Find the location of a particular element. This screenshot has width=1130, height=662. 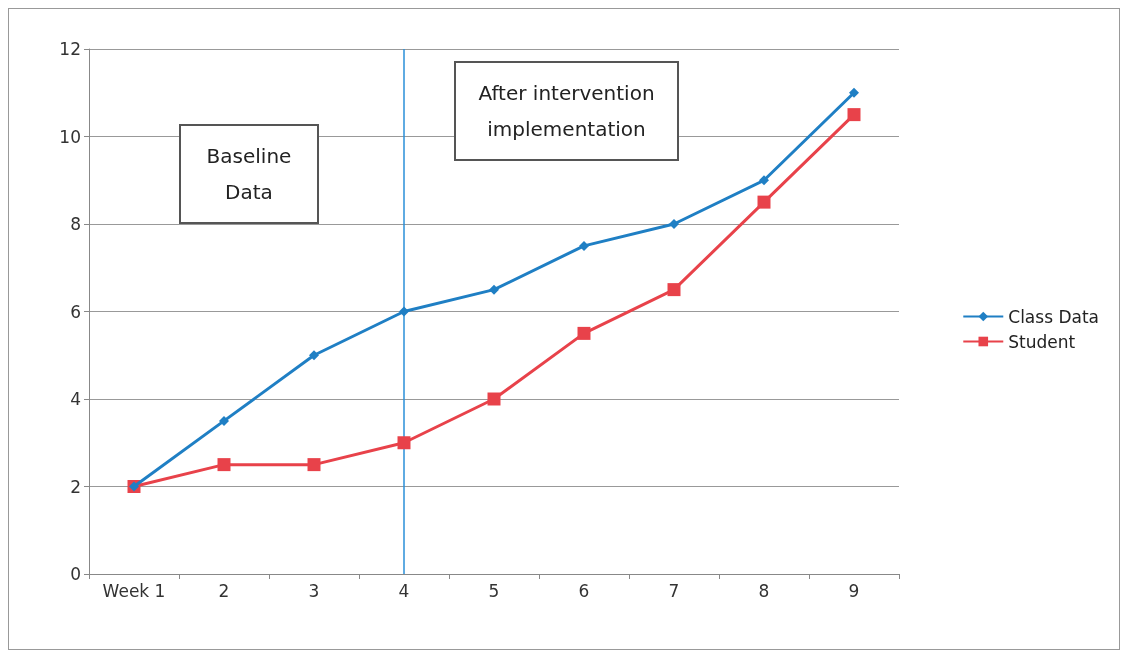

legend-label: Student is located at coordinates (1042, 341).